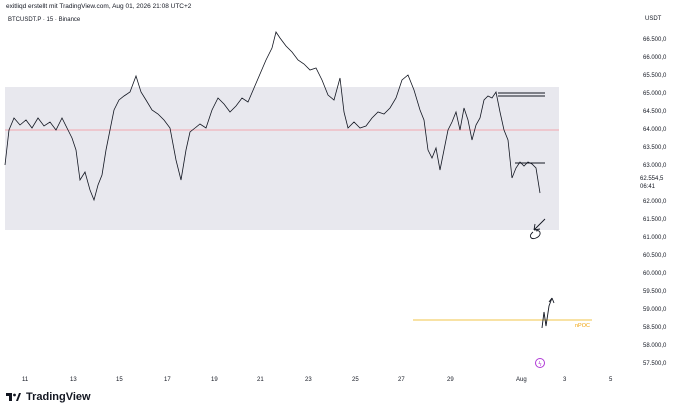  Describe the element at coordinates (652, 179) in the screenshot. I see `current-price: 62.554,5` at that location.